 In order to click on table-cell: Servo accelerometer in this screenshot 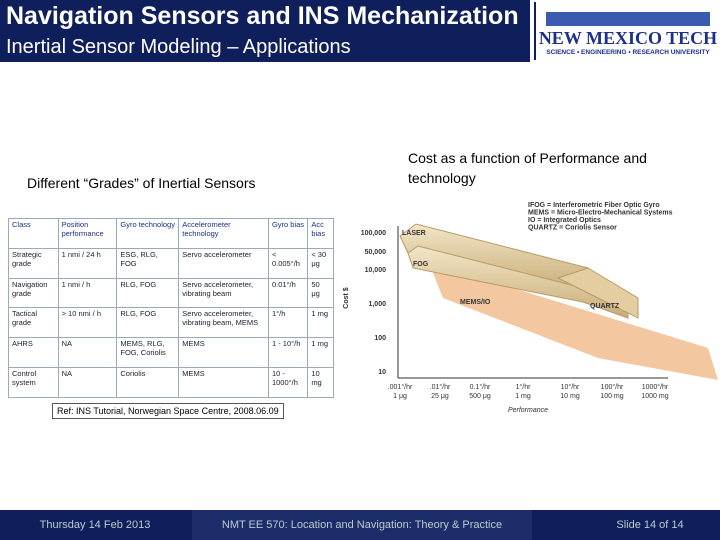, I will do `click(223, 263)`.